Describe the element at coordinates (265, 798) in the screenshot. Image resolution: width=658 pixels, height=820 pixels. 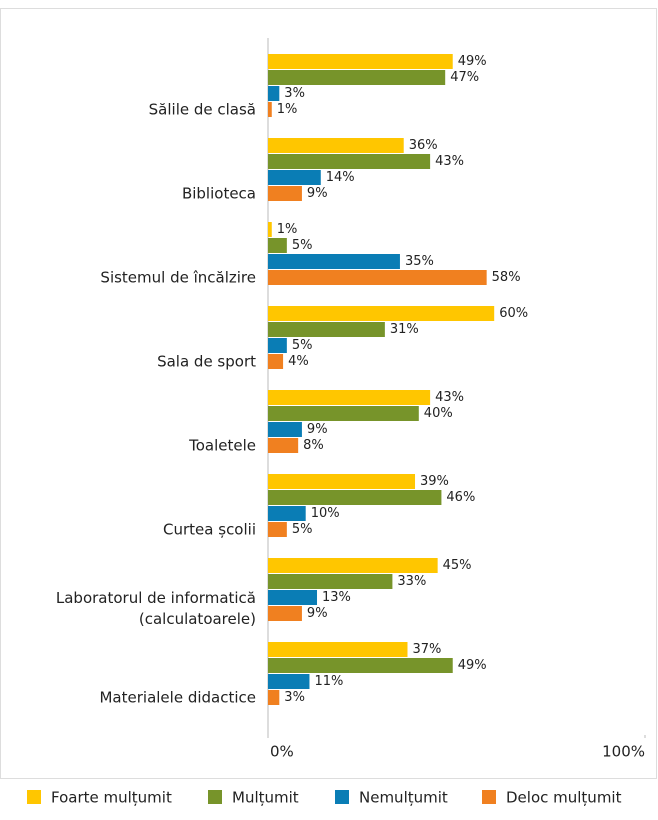
I see `legend-label: Mulțumit` at that location.